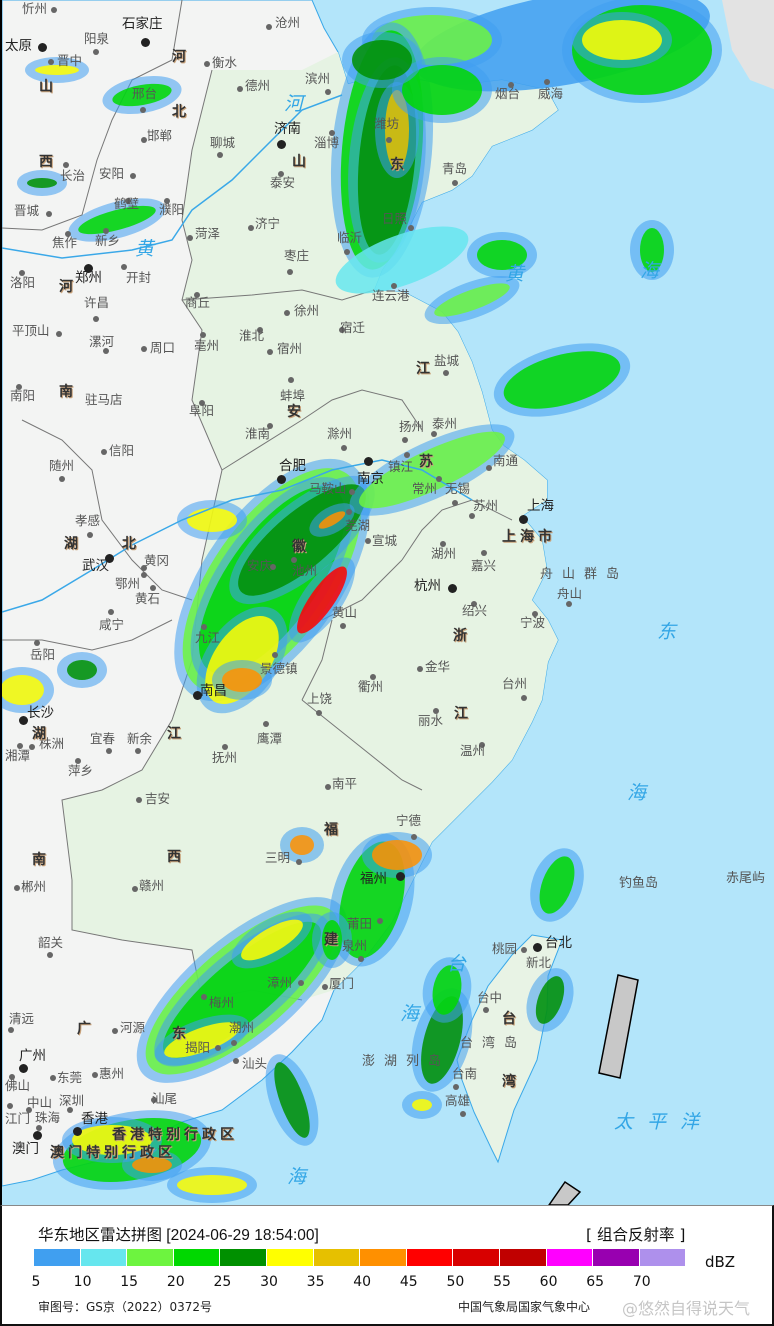 The image size is (774, 1326). What do you see at coordinates (70, 1077) in the screenshot?
I see `city-label: 东莞` at bounding box center [70, 1077].